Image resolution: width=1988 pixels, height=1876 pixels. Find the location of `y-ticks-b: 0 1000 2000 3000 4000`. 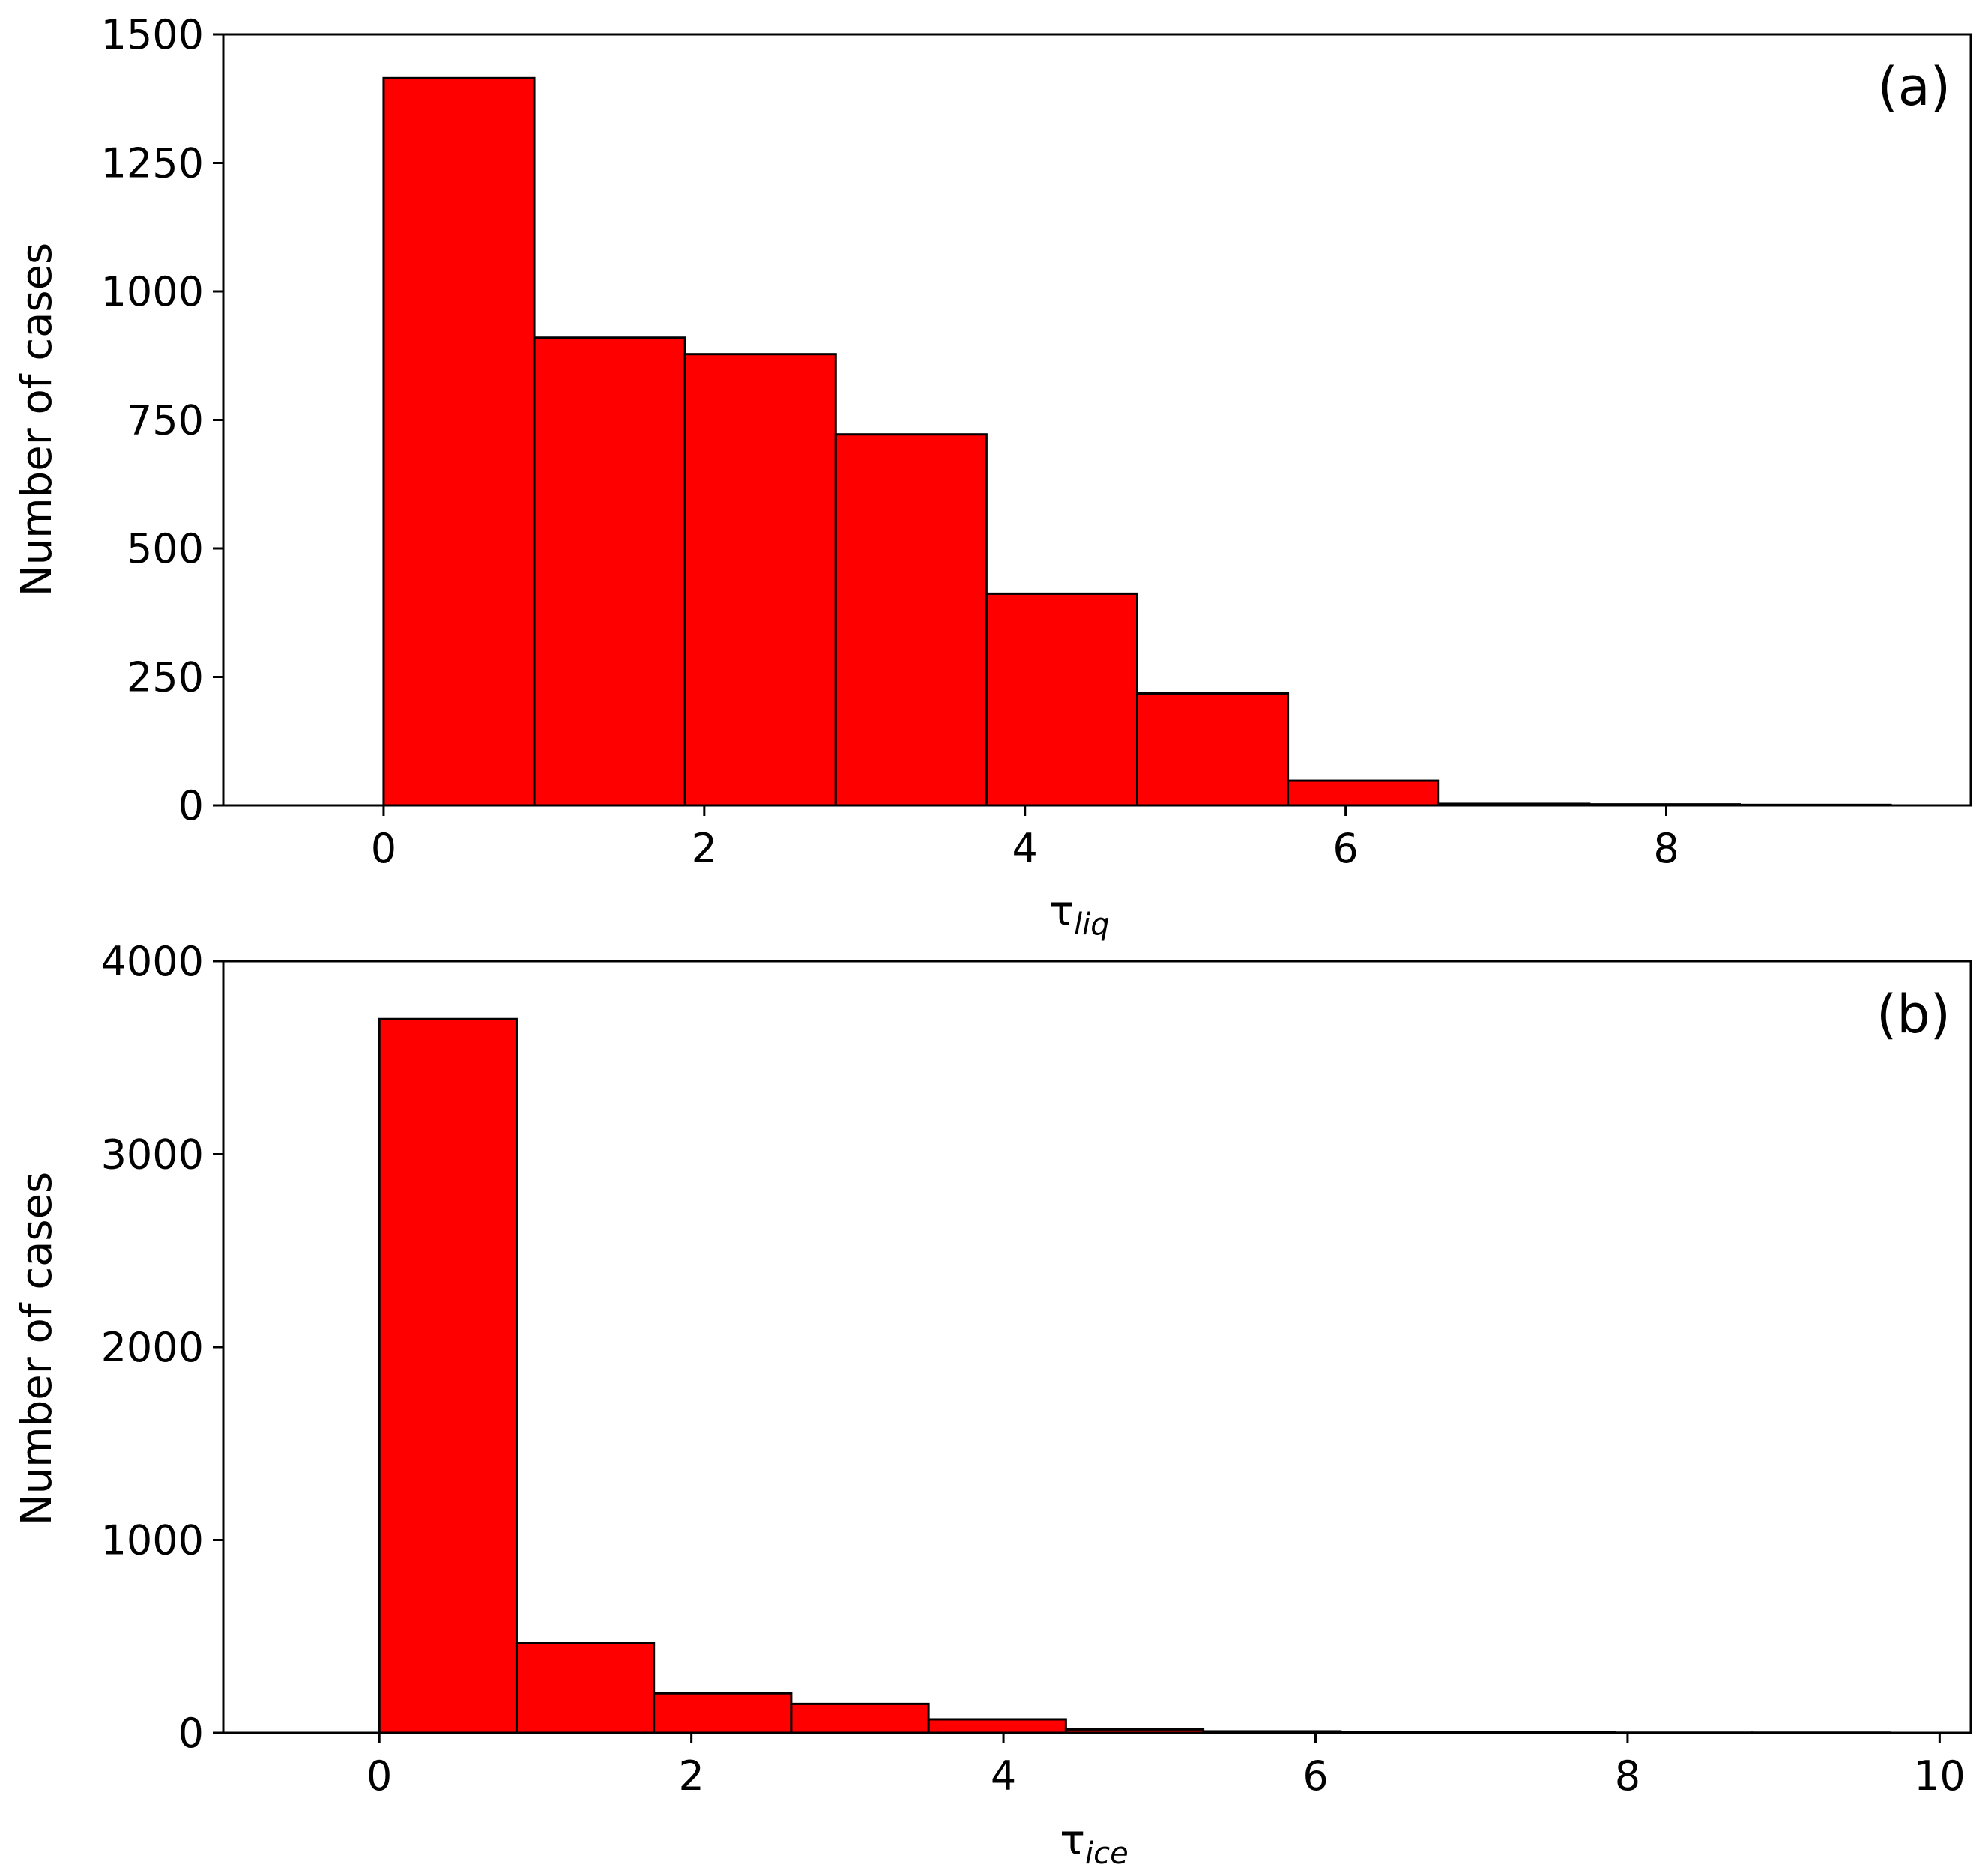

y-ticks-b: 0 1000 2000 3000 4000 is located at coordinates (162, 1348).